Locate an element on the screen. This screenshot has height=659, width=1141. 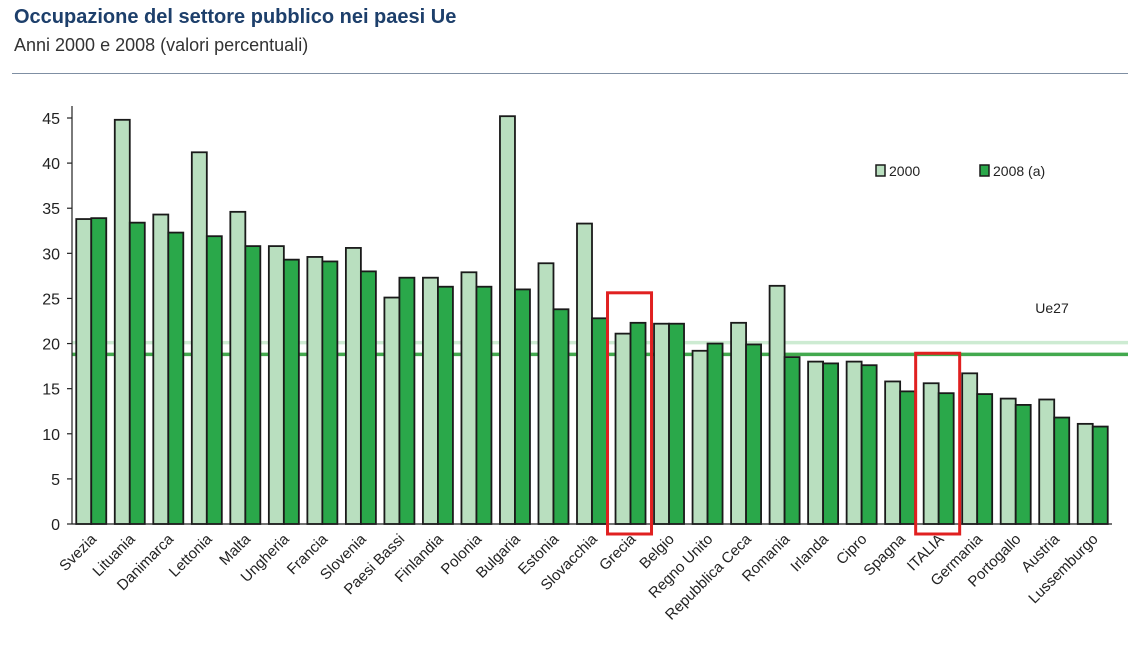
y-tick-label: 40 is located at coordinates (51, 164).